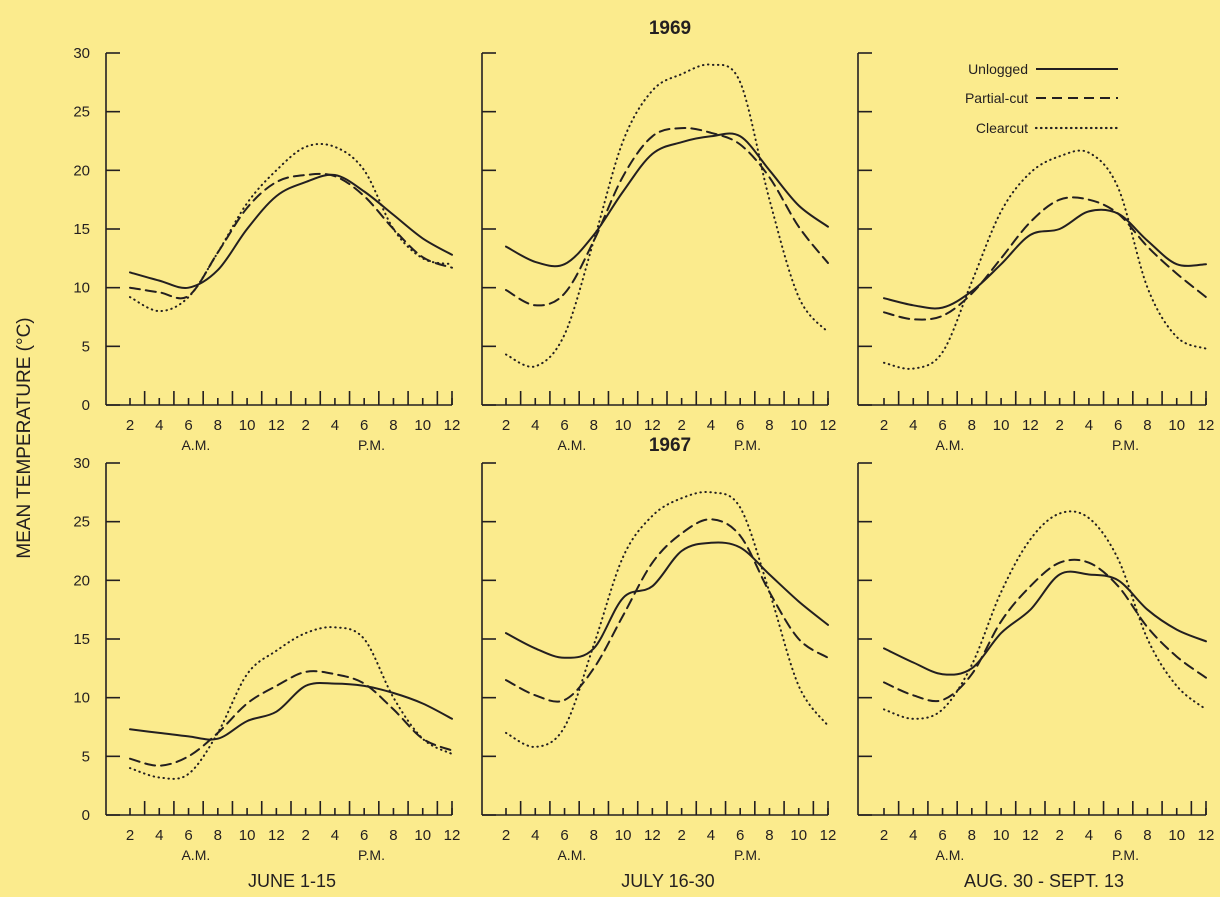 The image size is (1220, 897). Describe the element at coordinates (1002, 128) in the screenshot. I see `legend-label-clearcut: Clearcut` at that location.